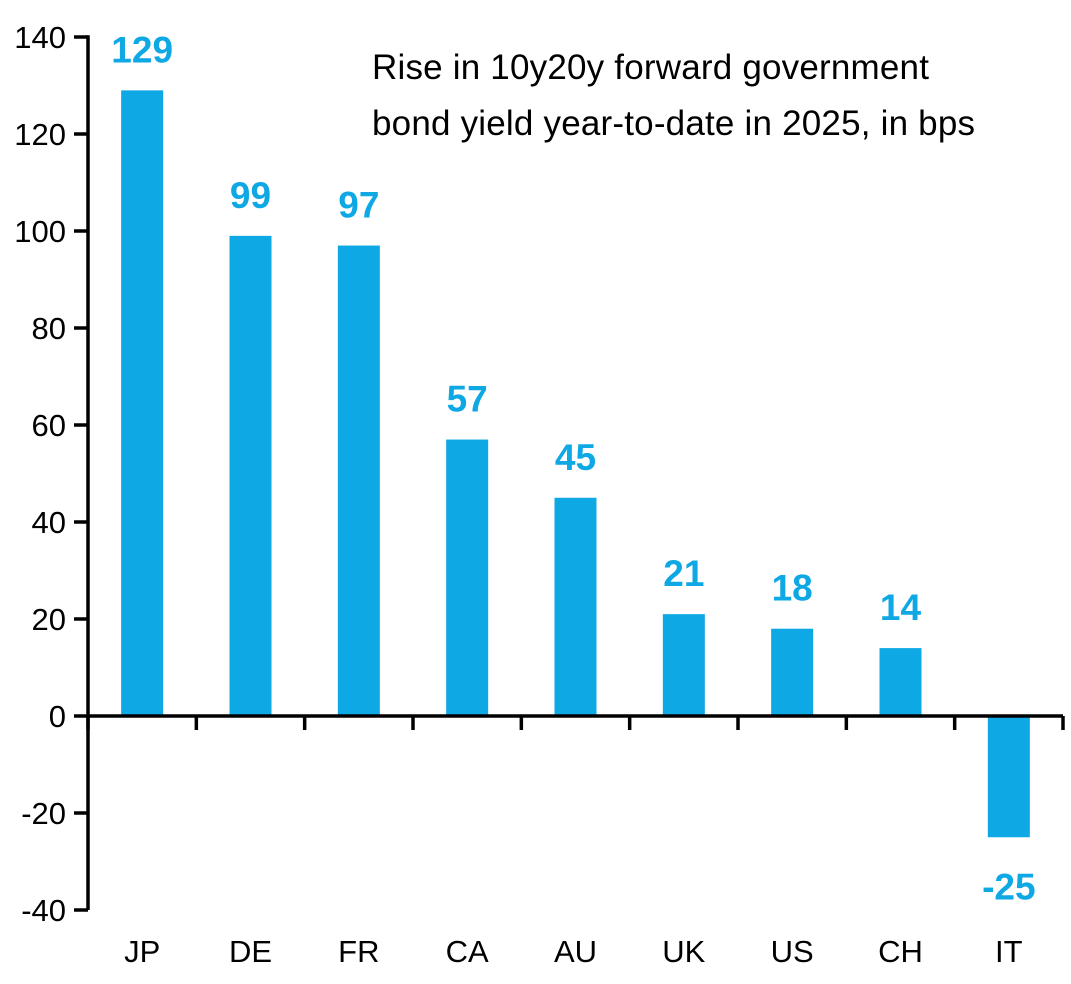 The image size is (1071, 984). Describe the element at coordinates (792, 951) in the screenshot. I see `x-category-label-US: US` at that location.